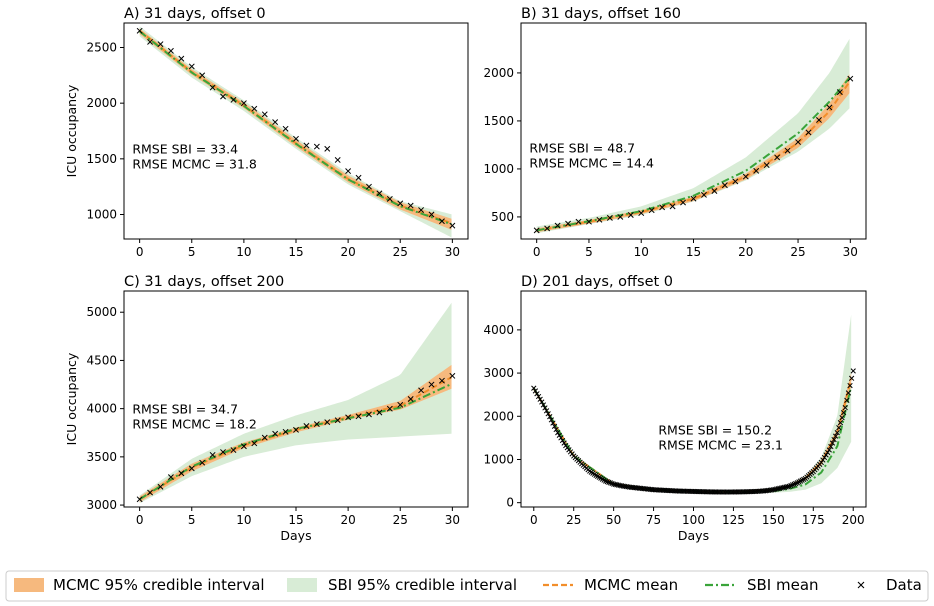 This screenshot has height=606, width=934. Describe the element at coordinates (510, 503) in the screenshot. I see `y-tick-label: 0` at that location.